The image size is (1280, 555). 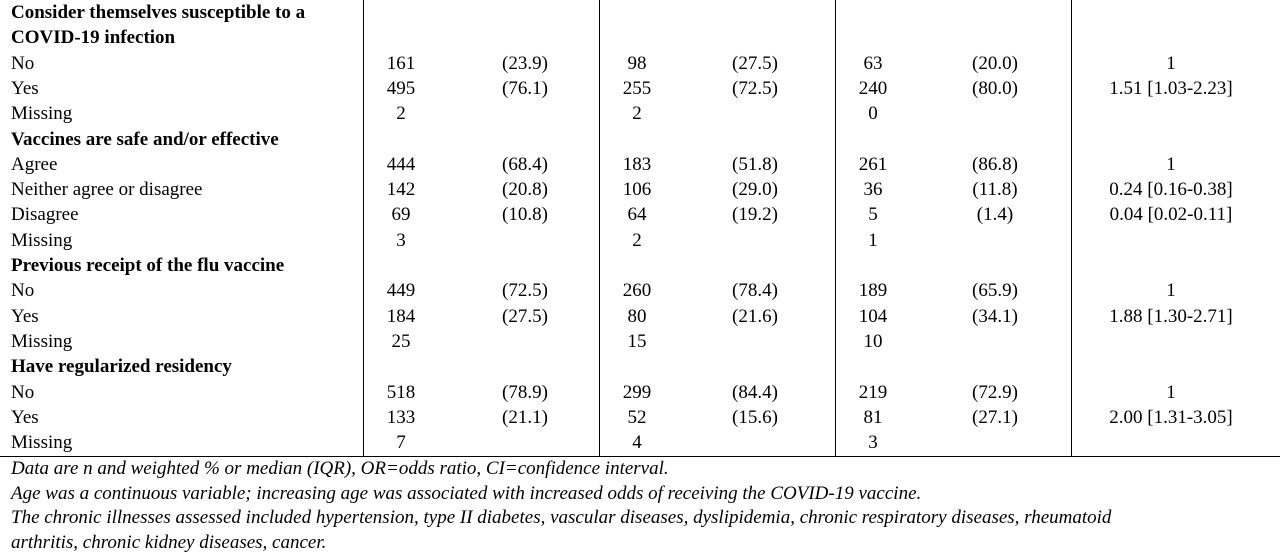 What do you see at coordinates (401, 215) in the screenshot?
I see `count-cell: 69` at bounding box center [401, 215].